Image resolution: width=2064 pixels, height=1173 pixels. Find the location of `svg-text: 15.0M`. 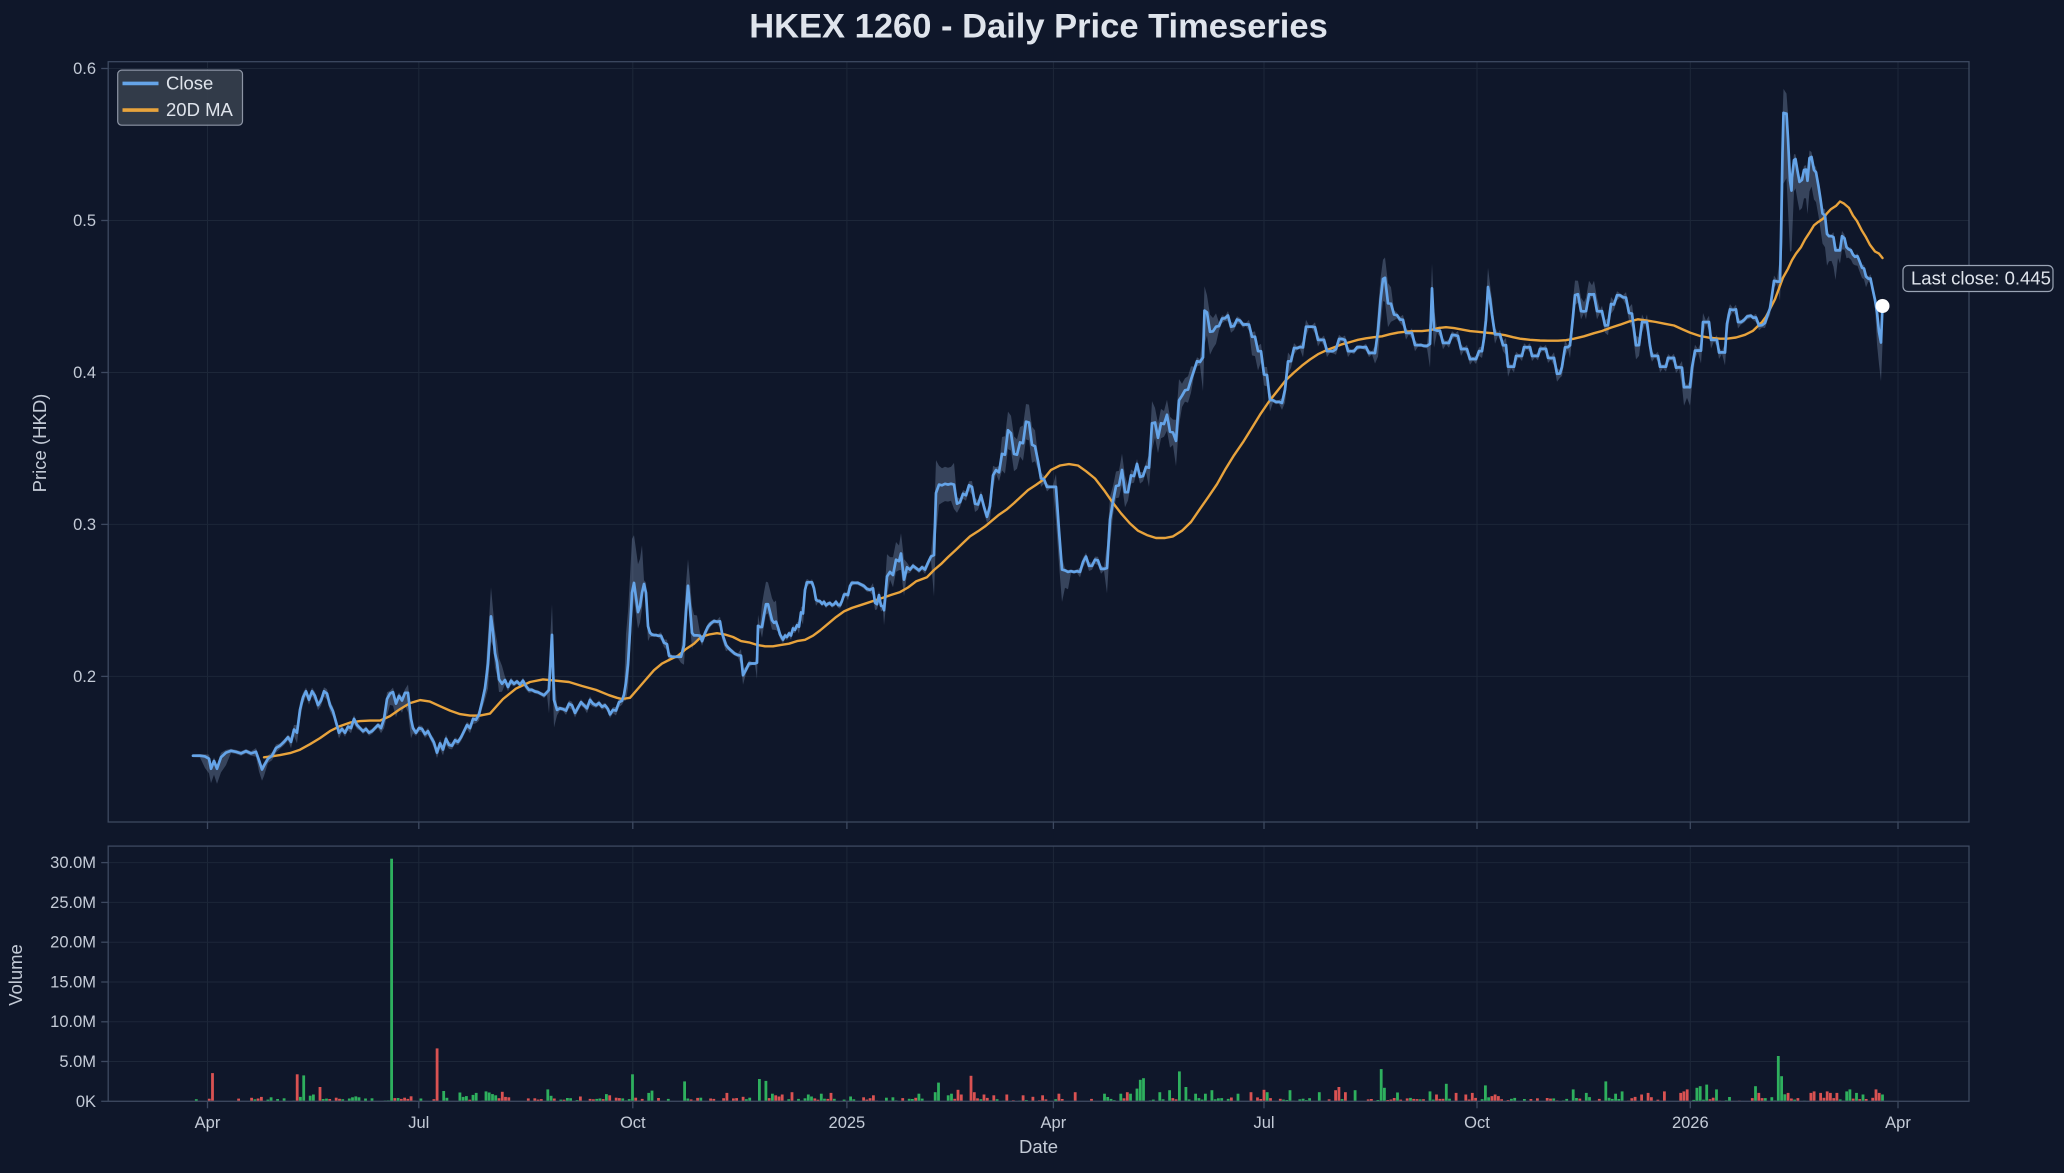

svg-text: 15.0M is located at coordinates (73, 983).